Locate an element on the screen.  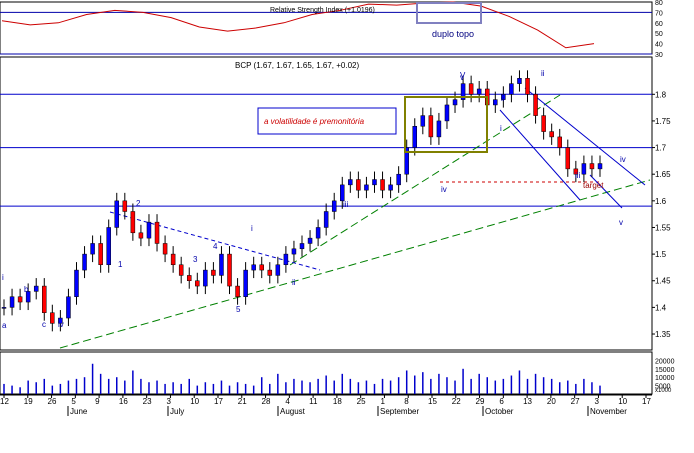
rsi-line is located at coordinates (298, 25).